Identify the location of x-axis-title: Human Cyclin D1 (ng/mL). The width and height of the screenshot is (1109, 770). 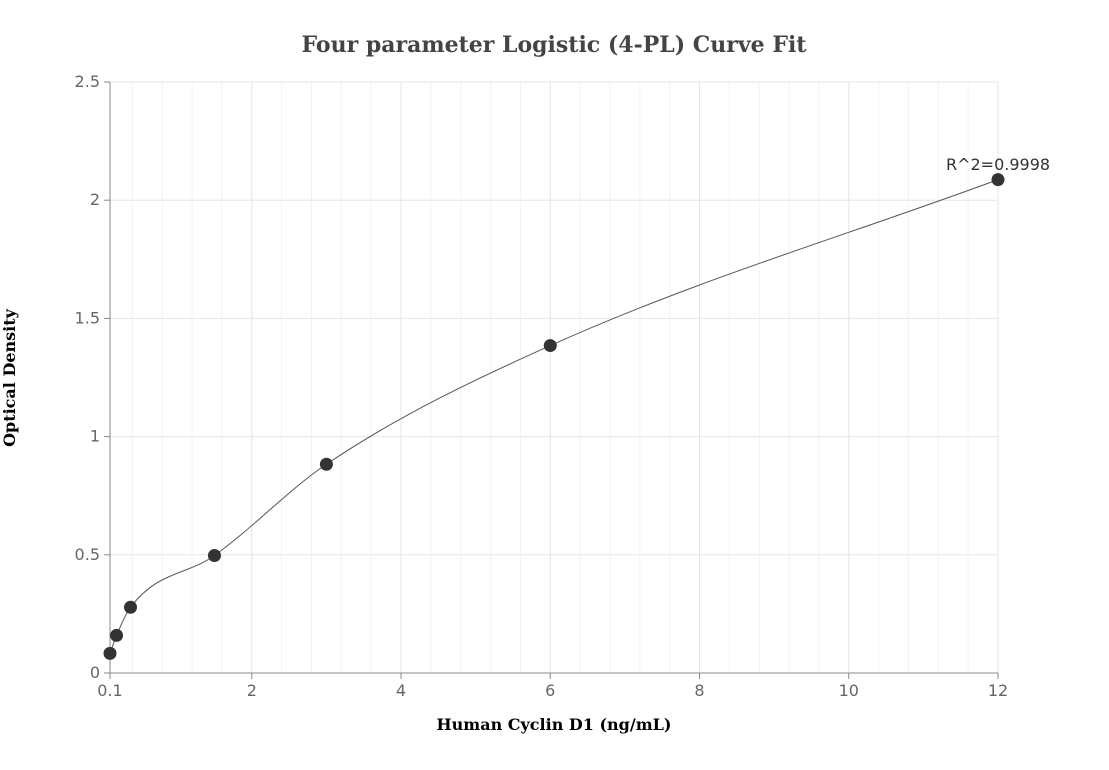
(554, 724).